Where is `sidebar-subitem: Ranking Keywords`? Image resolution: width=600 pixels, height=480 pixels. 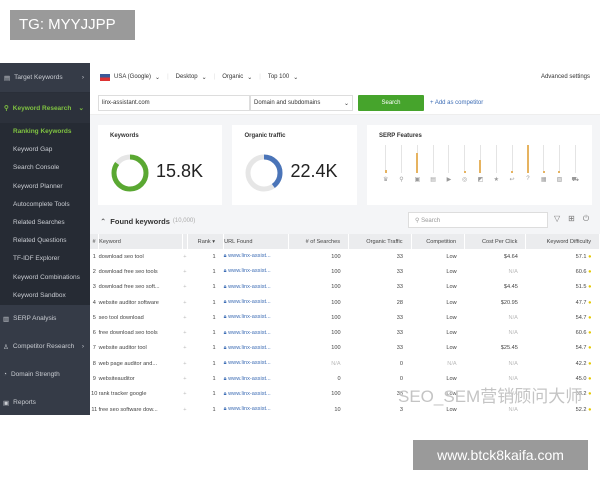 sidebar-subitem: Ranking Keywords is located at coordinates (42, 131).